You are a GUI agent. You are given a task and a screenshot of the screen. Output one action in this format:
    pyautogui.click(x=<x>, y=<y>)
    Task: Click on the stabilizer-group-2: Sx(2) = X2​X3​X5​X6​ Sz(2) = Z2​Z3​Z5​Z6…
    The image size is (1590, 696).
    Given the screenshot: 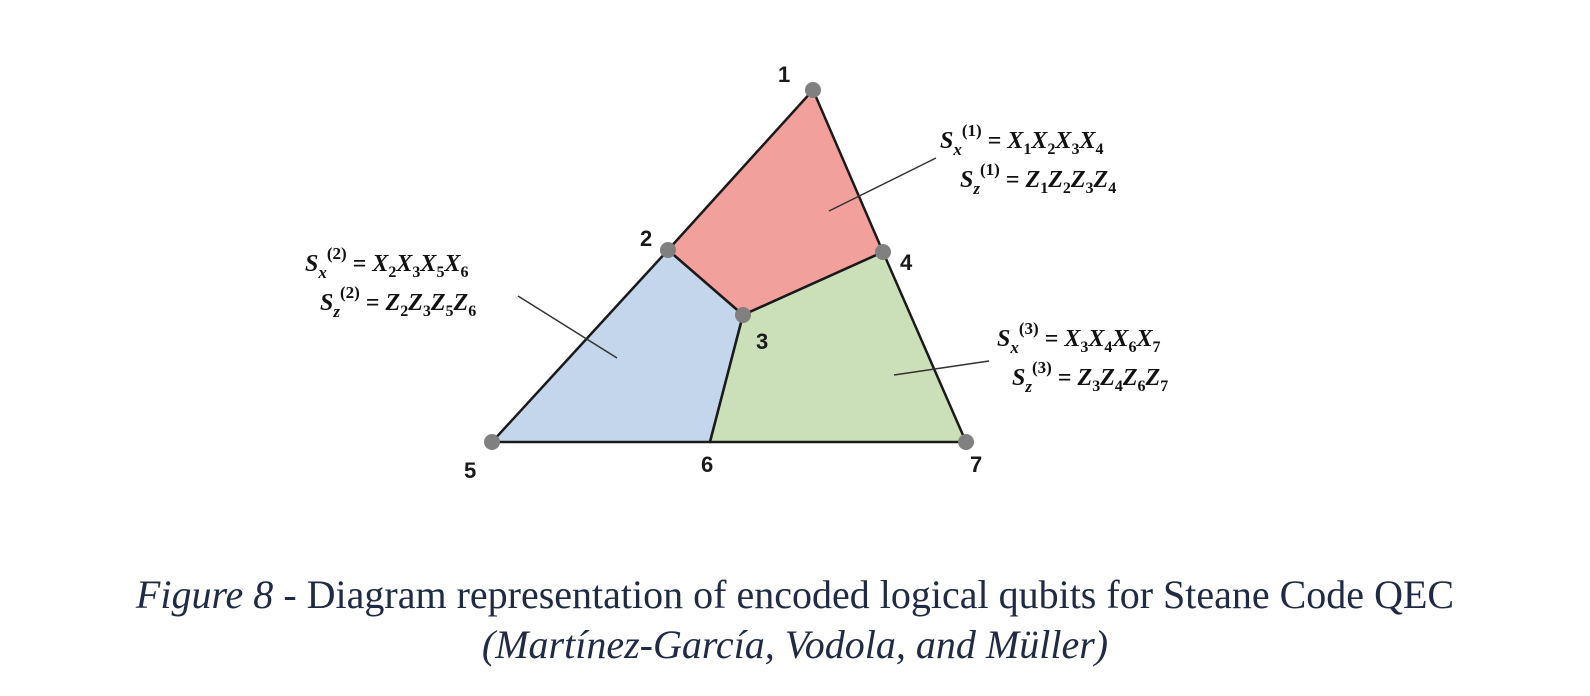 What is the action you would take?
    pyautogui.click(x=390, y=282)
    